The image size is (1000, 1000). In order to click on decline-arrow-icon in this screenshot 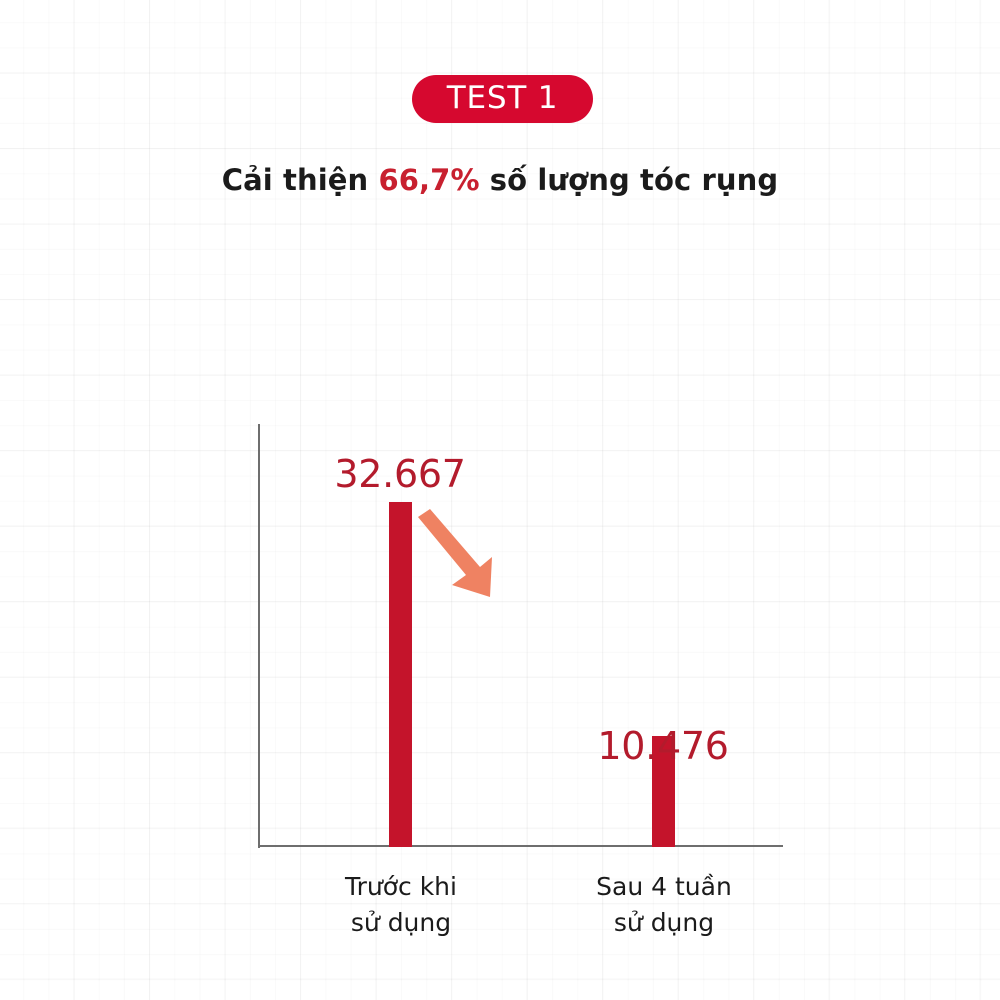, I will do `click(455, 553)`.